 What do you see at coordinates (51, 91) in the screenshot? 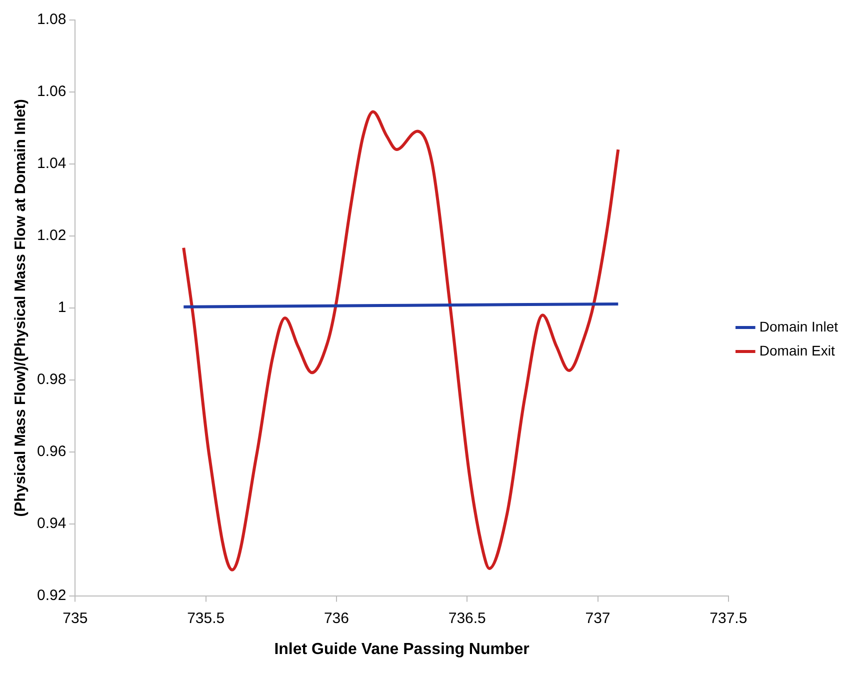
I see `y-tick-label: 1.06` at bounding box center [51, 91].